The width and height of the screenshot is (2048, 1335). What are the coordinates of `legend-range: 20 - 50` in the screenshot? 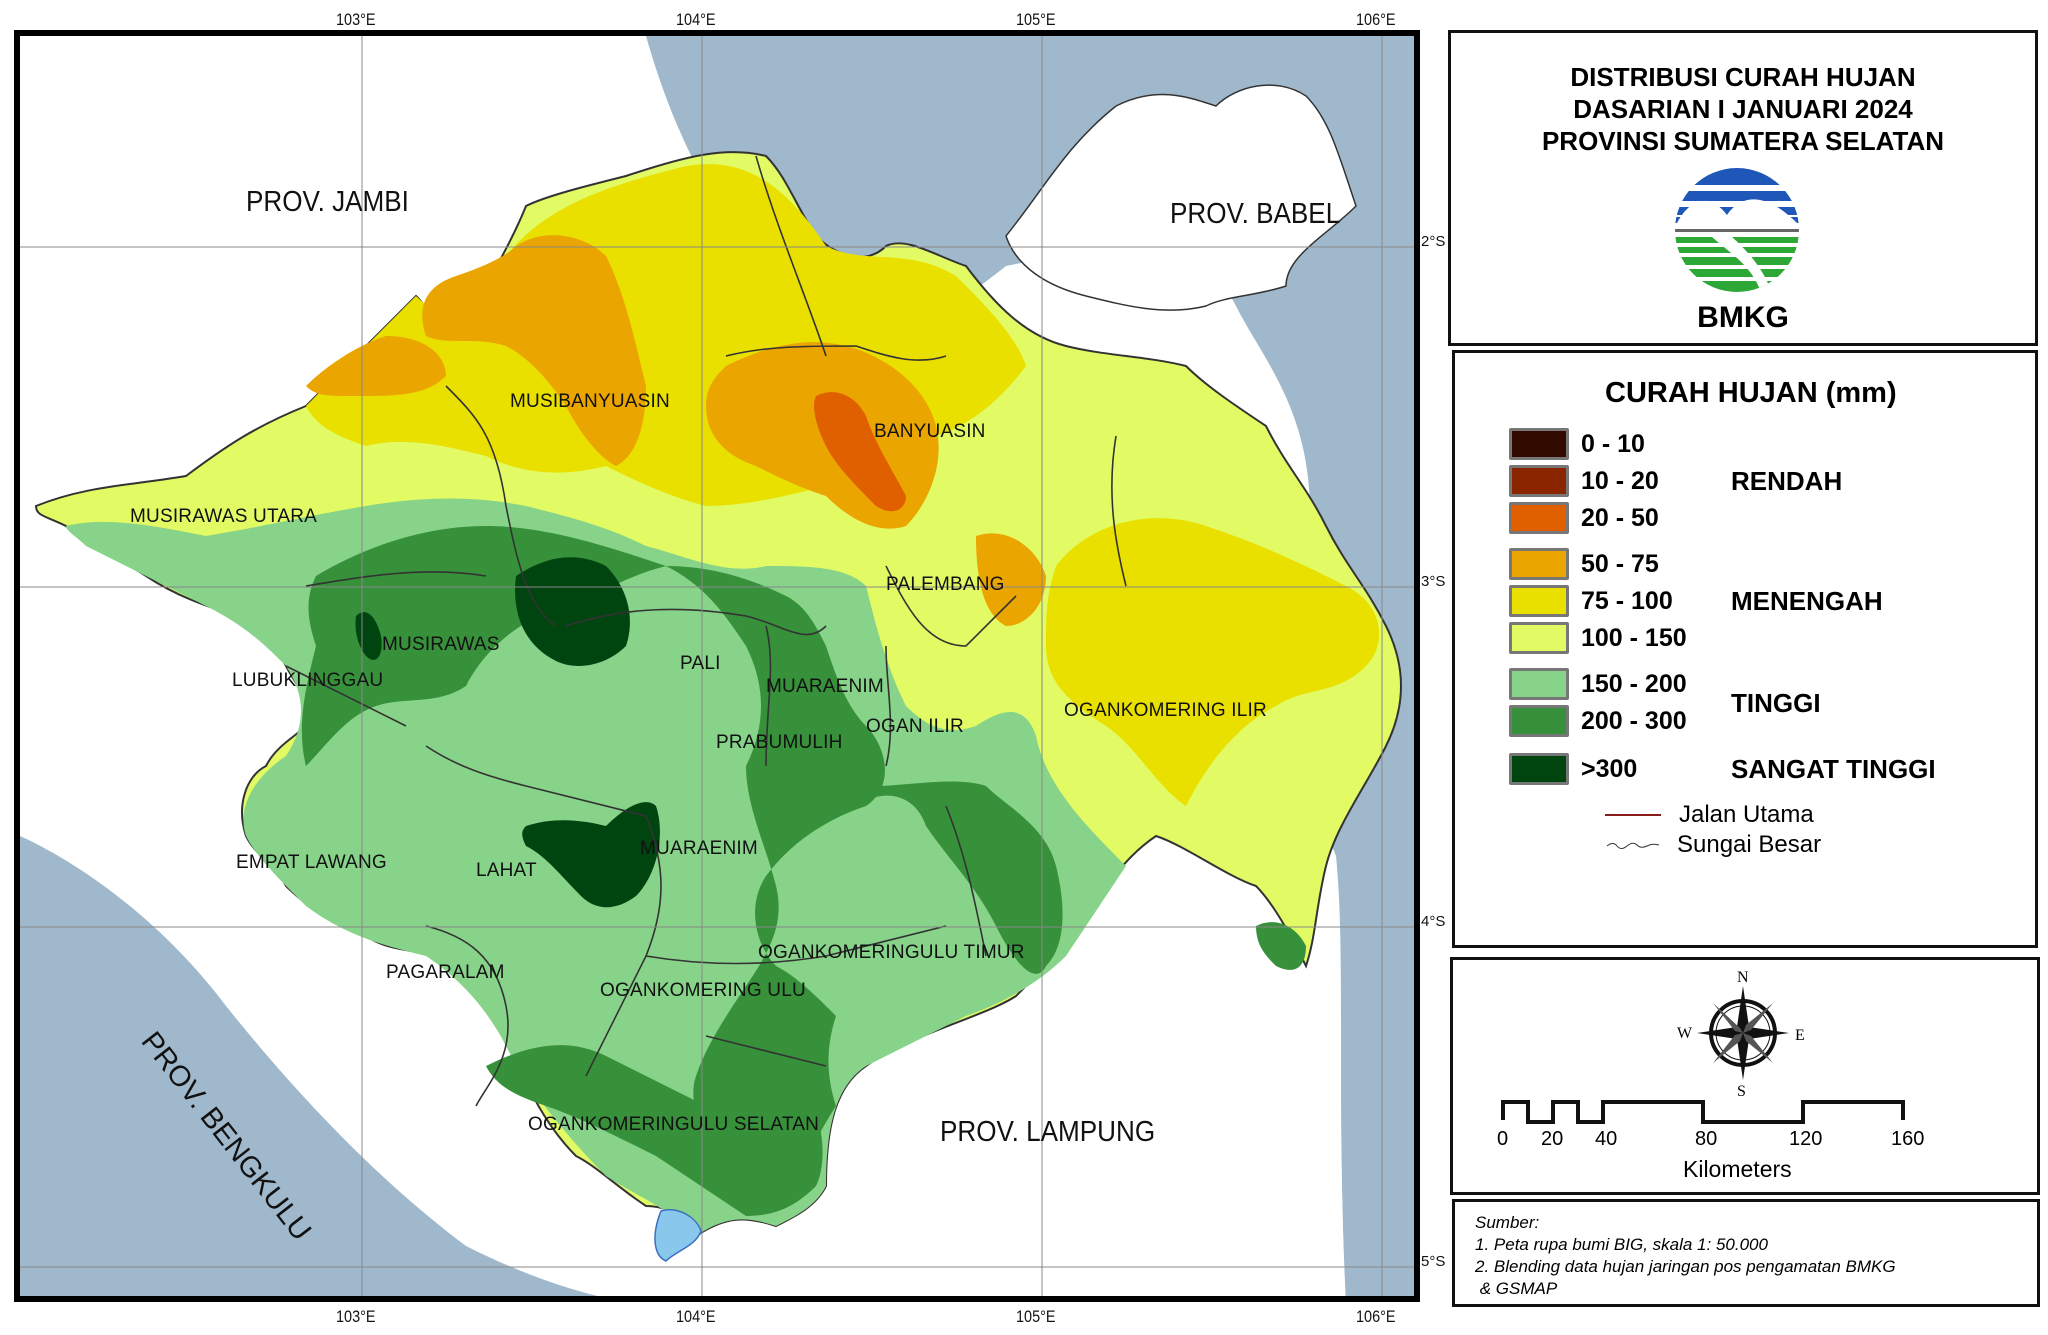 It's located at (1620, 517).